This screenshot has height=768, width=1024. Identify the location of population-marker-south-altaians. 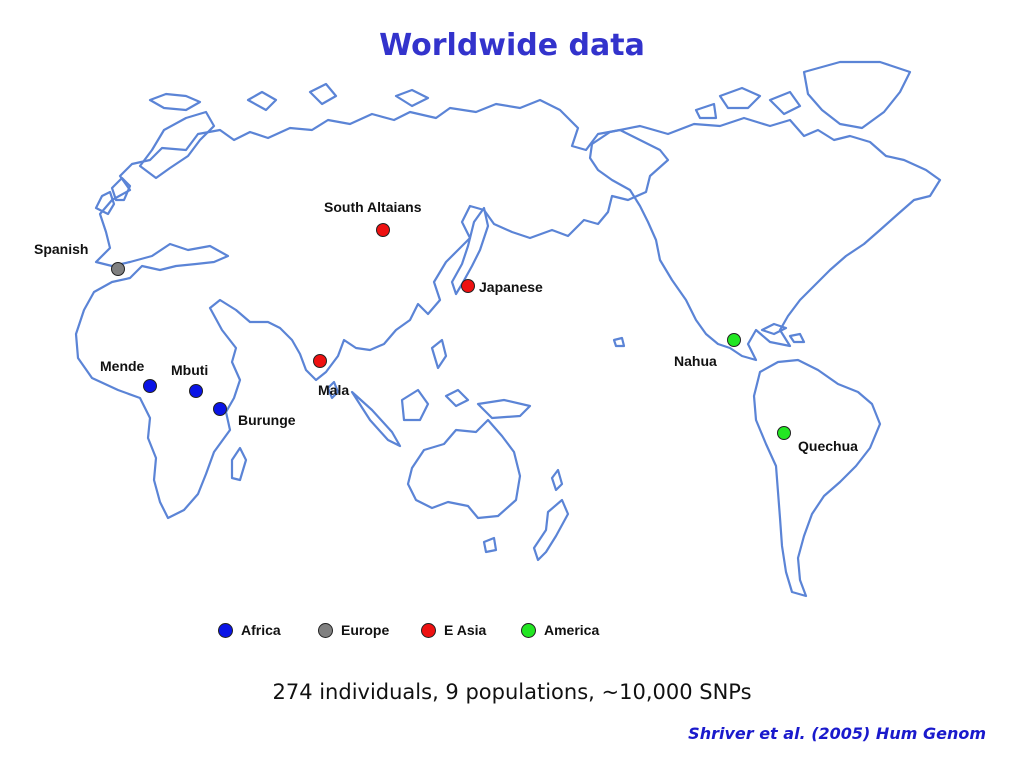
(383, 230).